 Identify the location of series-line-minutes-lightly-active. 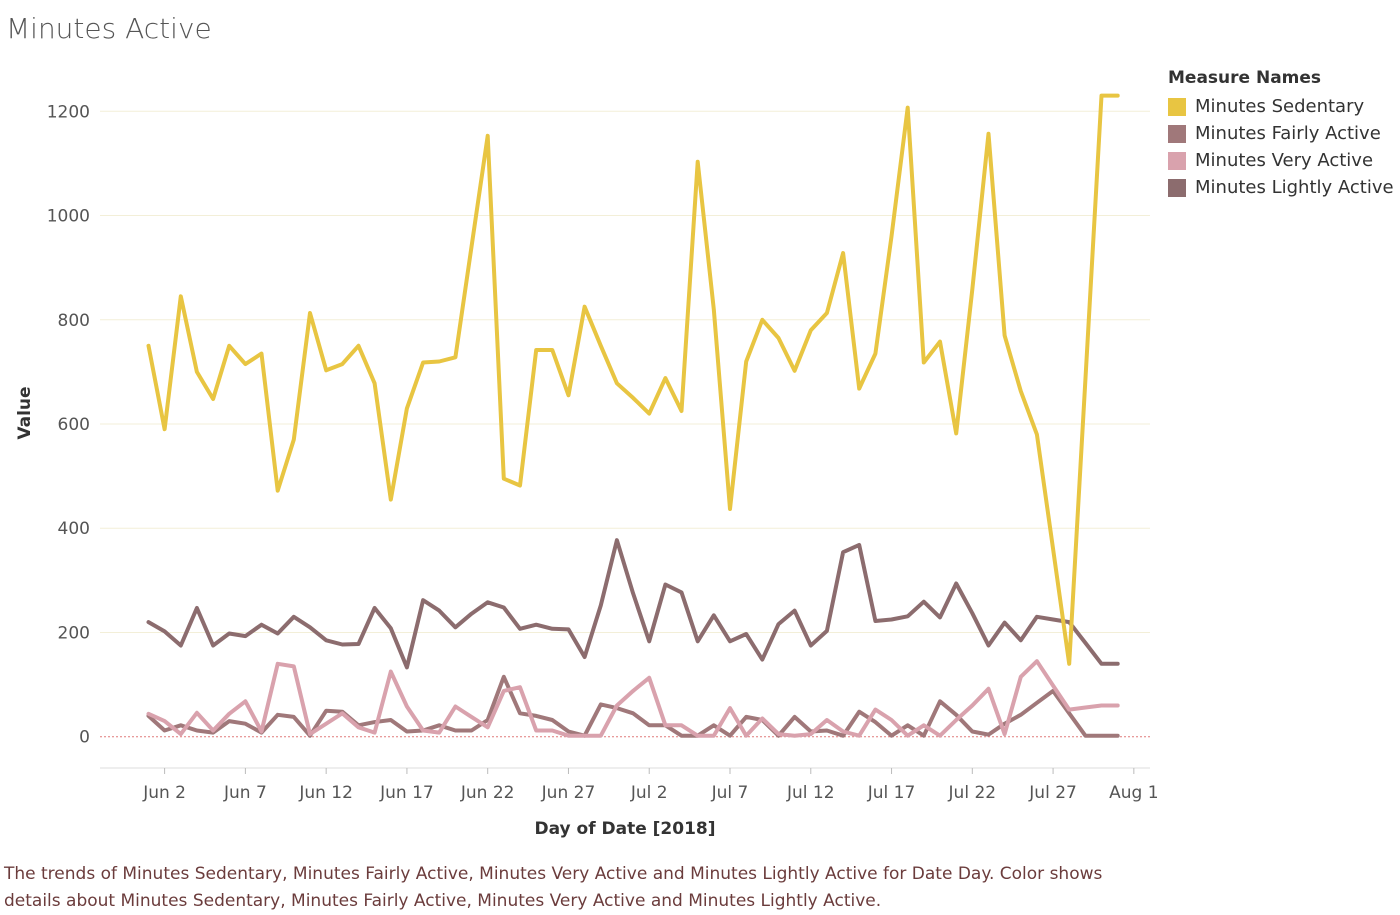
(633, 604).